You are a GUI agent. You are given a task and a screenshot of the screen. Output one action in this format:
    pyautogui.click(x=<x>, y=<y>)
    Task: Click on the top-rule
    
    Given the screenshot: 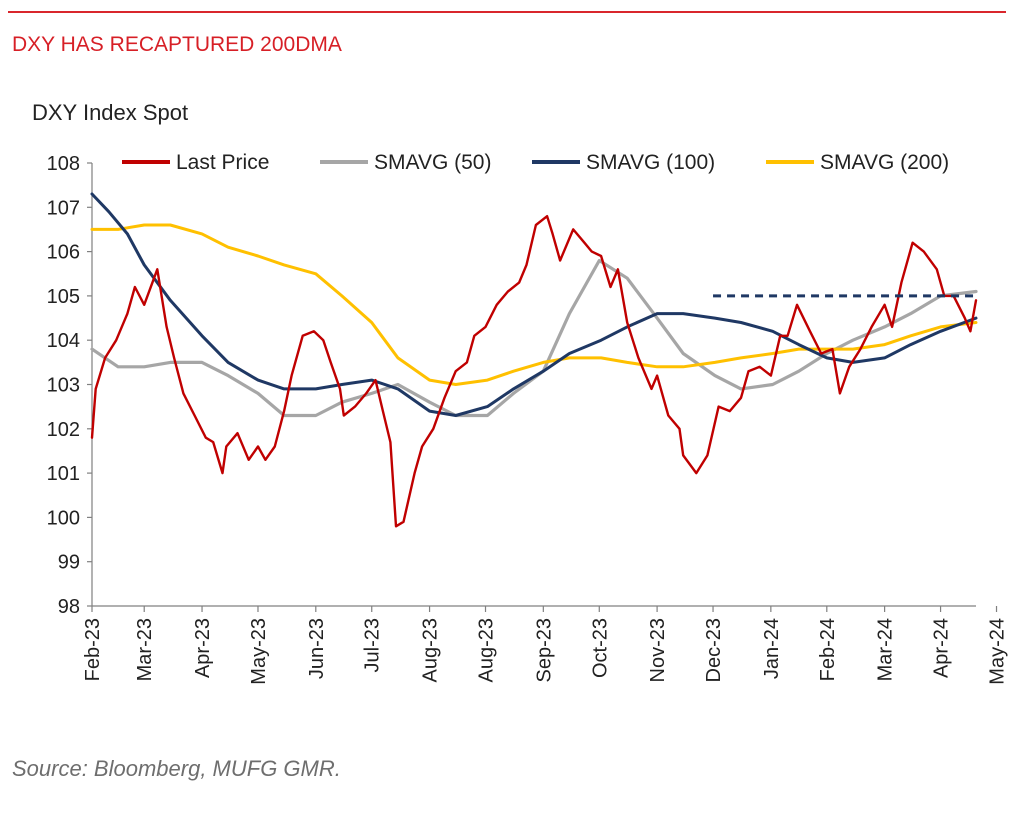 What is the action you would take?
    pyautogui.click(x=507, y=12)
    